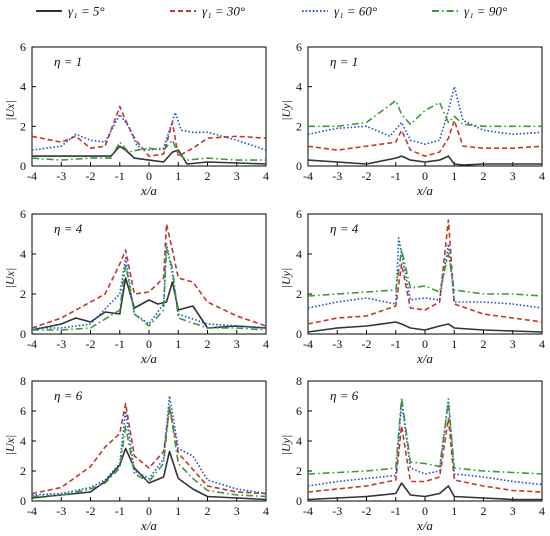  I want to click on chart-panel: -4 -3 -2 -1 0 1 2 3 4 0 2 4 6 8 η = 6 |Uy| x/a, so click(412, 453).